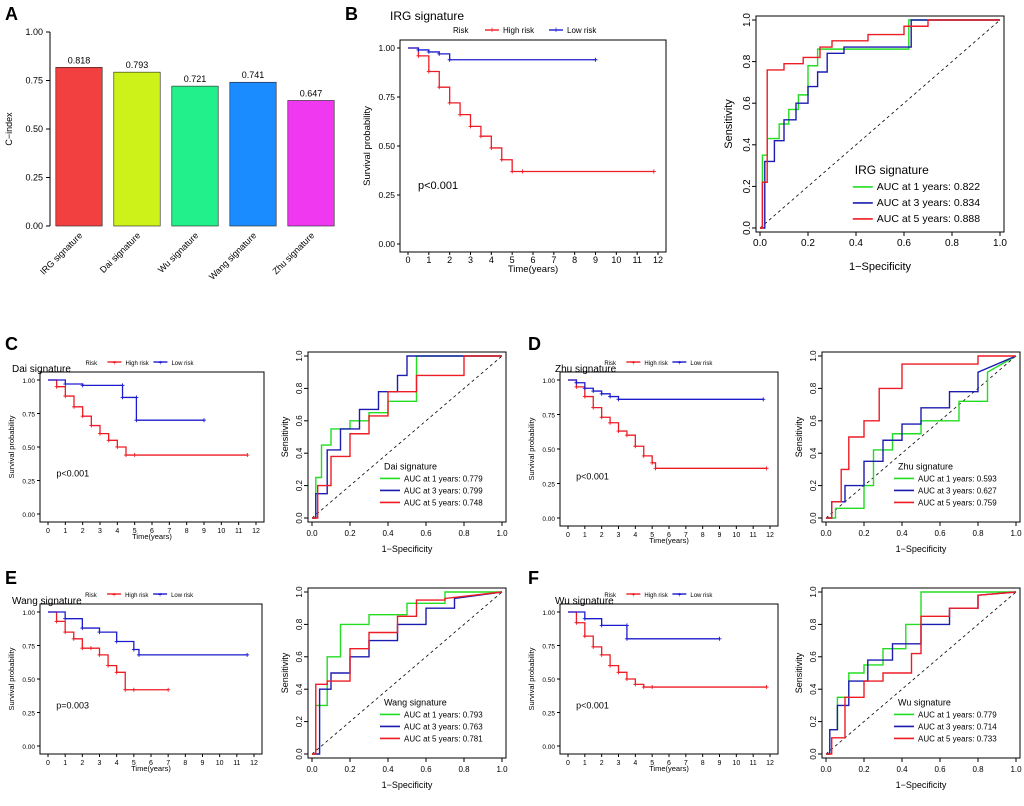 Image resolution: width=1024 pixels, height=806 pixels. What do you see at coordinates (407, 437) in the screenshot?
I see `c-roc-roc-curve-1yr` at bounding box center [407, 437].